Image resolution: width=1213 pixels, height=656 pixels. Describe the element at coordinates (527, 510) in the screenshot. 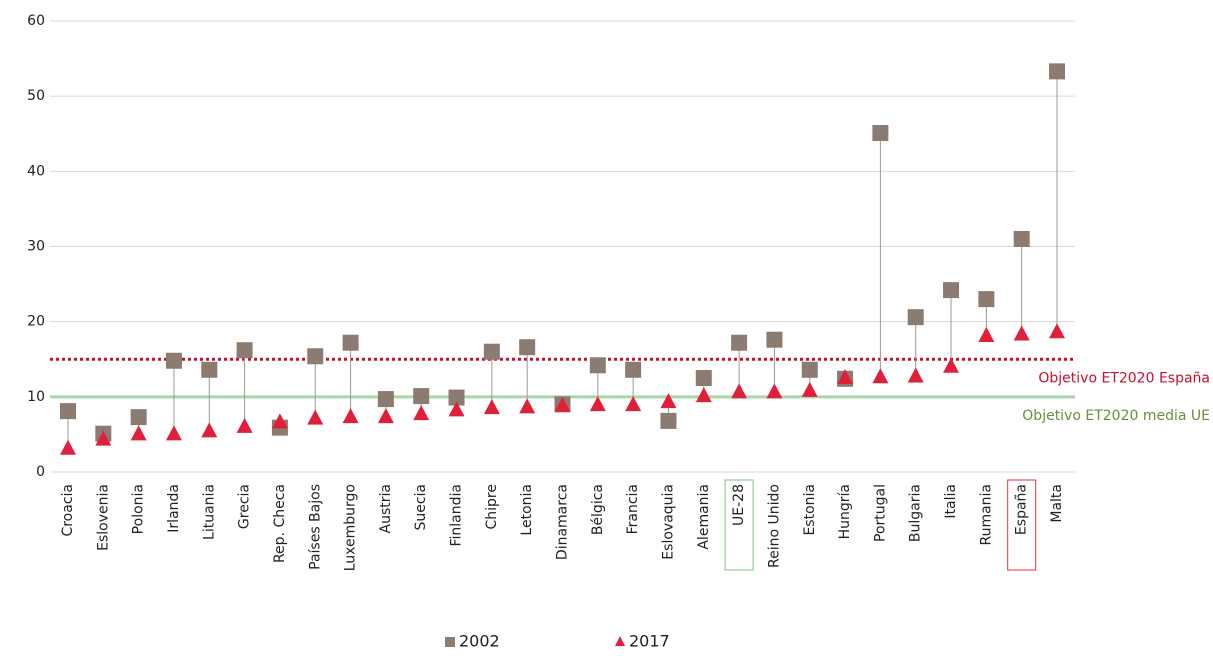

I see `x-tick-label: Letonia` at that location.